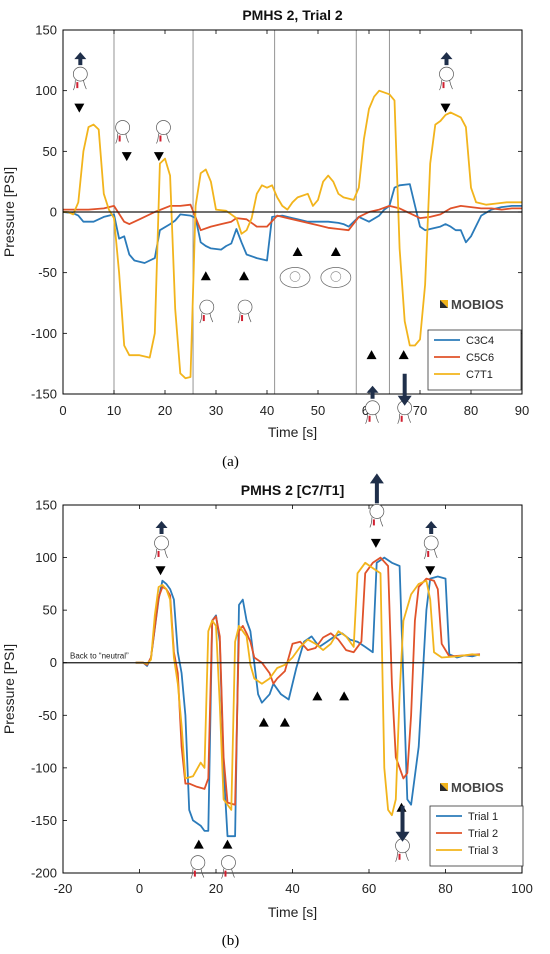 The width and height of the screenshot is (550, 954). Describe the element at coordinates (522, 888) in the screenshot. I see `x-tick-label: 100` at that location.